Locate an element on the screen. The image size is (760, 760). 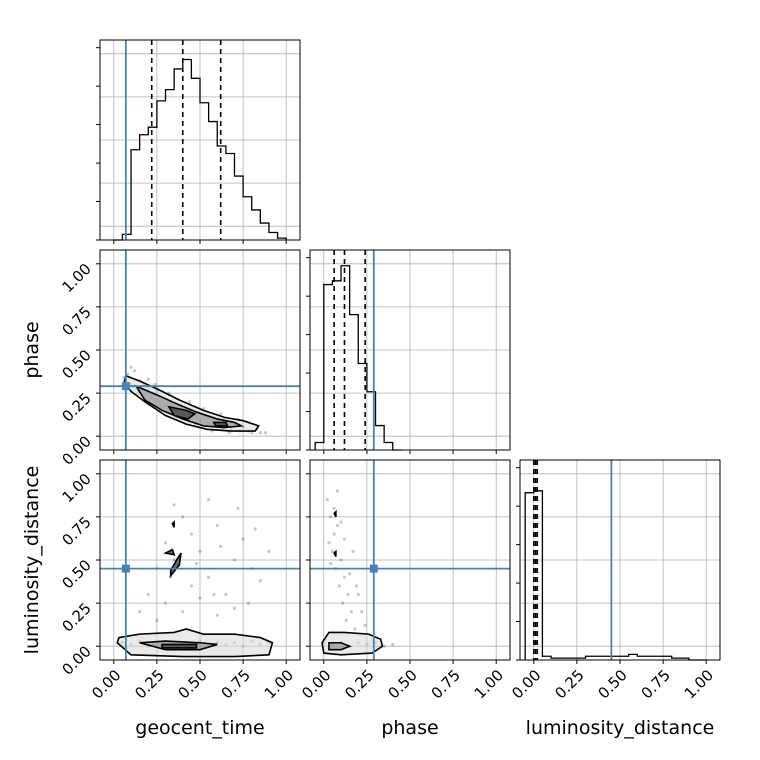
y-tick-label: 0.25 is located at coordinates (76, 617).